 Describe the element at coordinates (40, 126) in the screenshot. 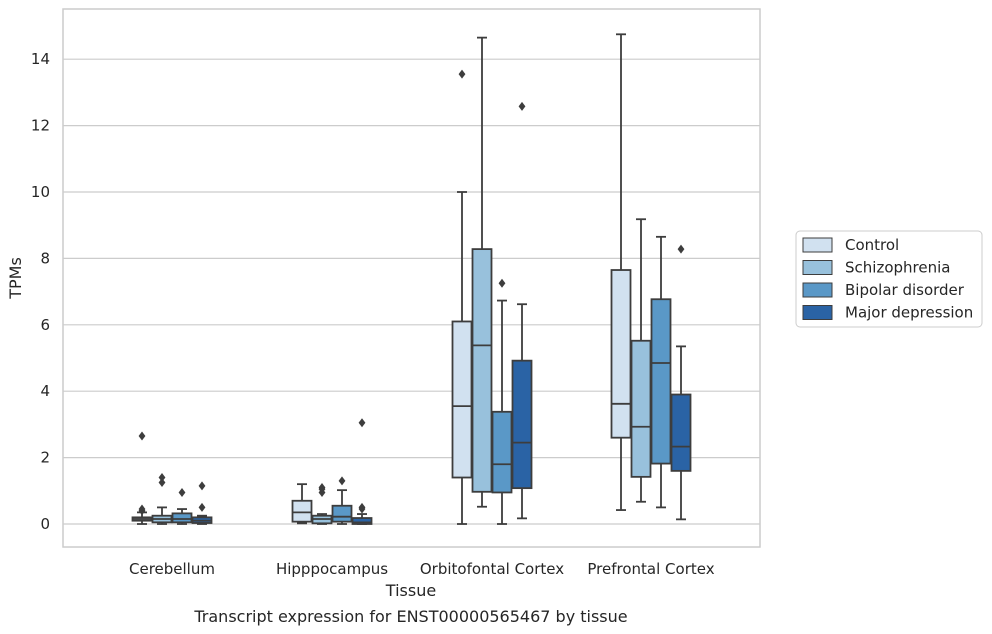

I see `y-tick-label: 12` at that location.